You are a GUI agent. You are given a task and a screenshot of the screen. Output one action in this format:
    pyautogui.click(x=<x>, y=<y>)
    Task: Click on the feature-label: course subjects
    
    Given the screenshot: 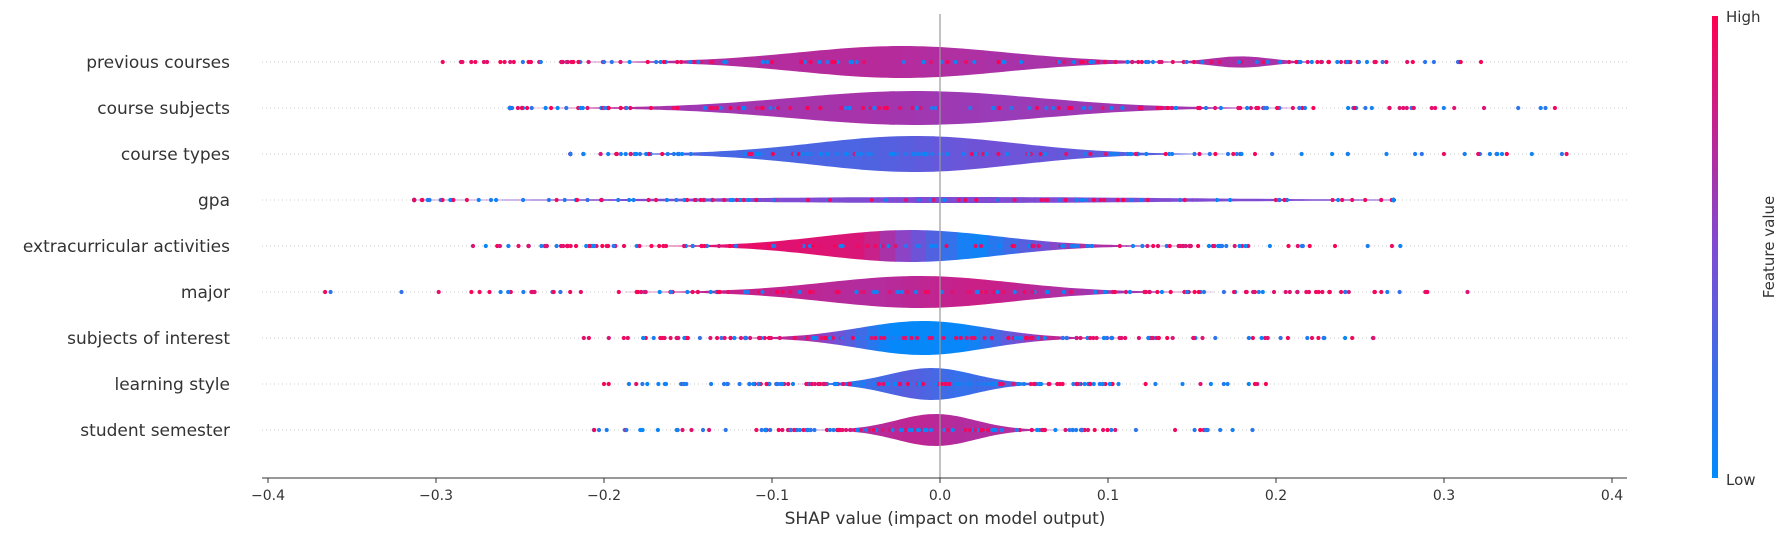 What is the action you would take?
    pyautogui.click(x=163, y=109)
    